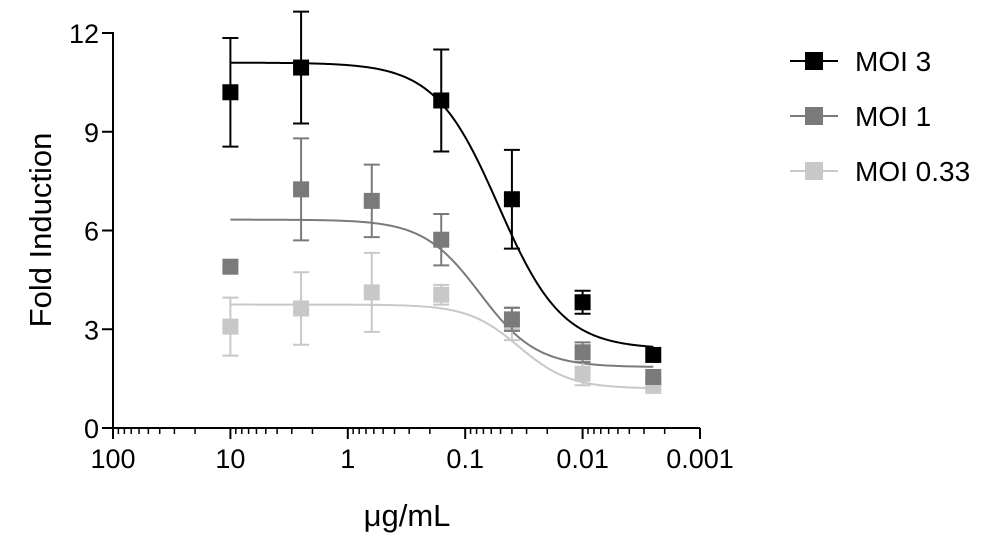 The width and height of the screenshot is (1000, 545). I want to click on legend-label-moi-3: MOI 3, so click(893, 61).